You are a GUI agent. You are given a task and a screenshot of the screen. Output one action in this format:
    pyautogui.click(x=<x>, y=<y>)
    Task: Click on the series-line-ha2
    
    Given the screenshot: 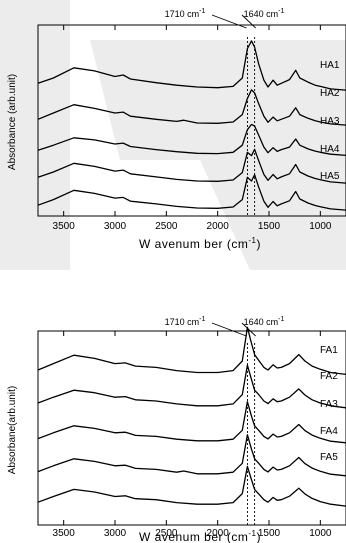 What is the action you would take?
    pyautogui.click(x=191, y=107)
    